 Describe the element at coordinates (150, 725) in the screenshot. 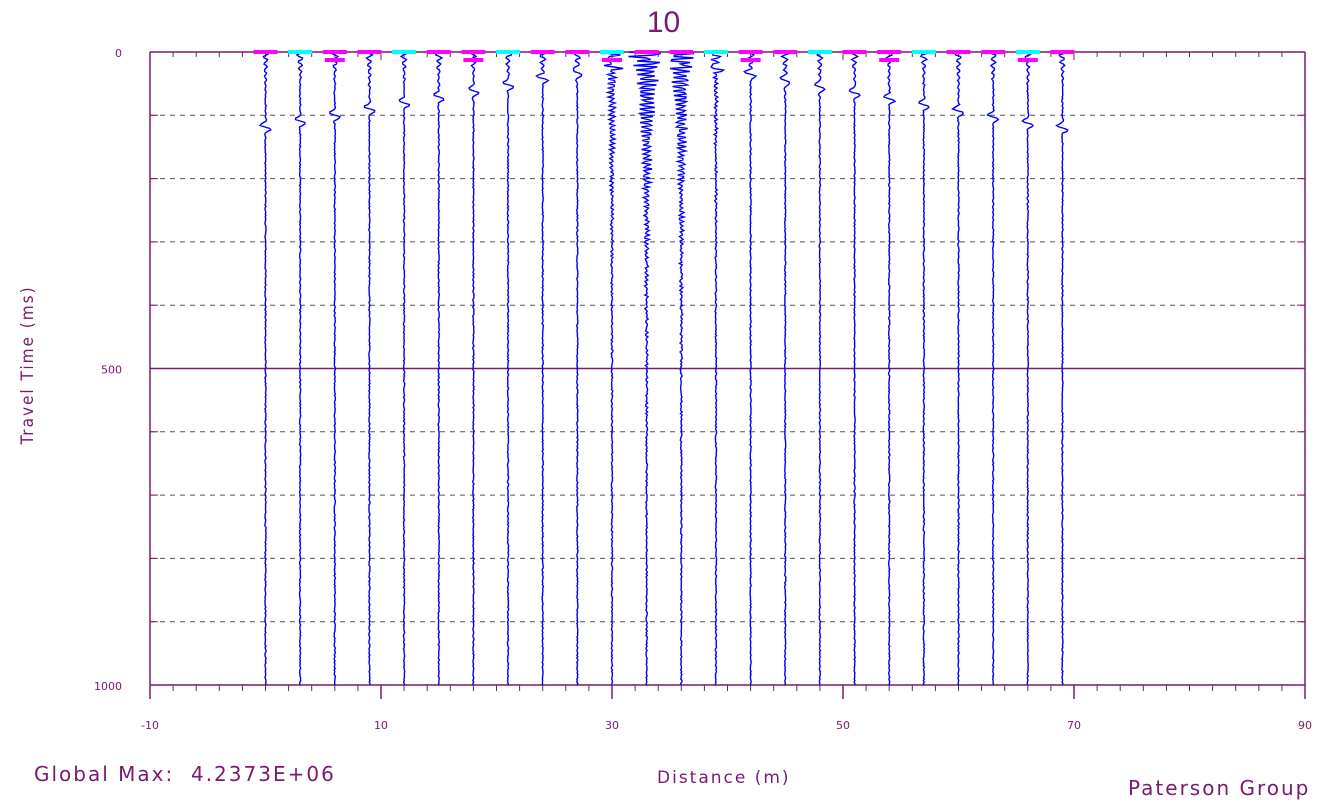

I see `x-tick-label: -10` at that location.